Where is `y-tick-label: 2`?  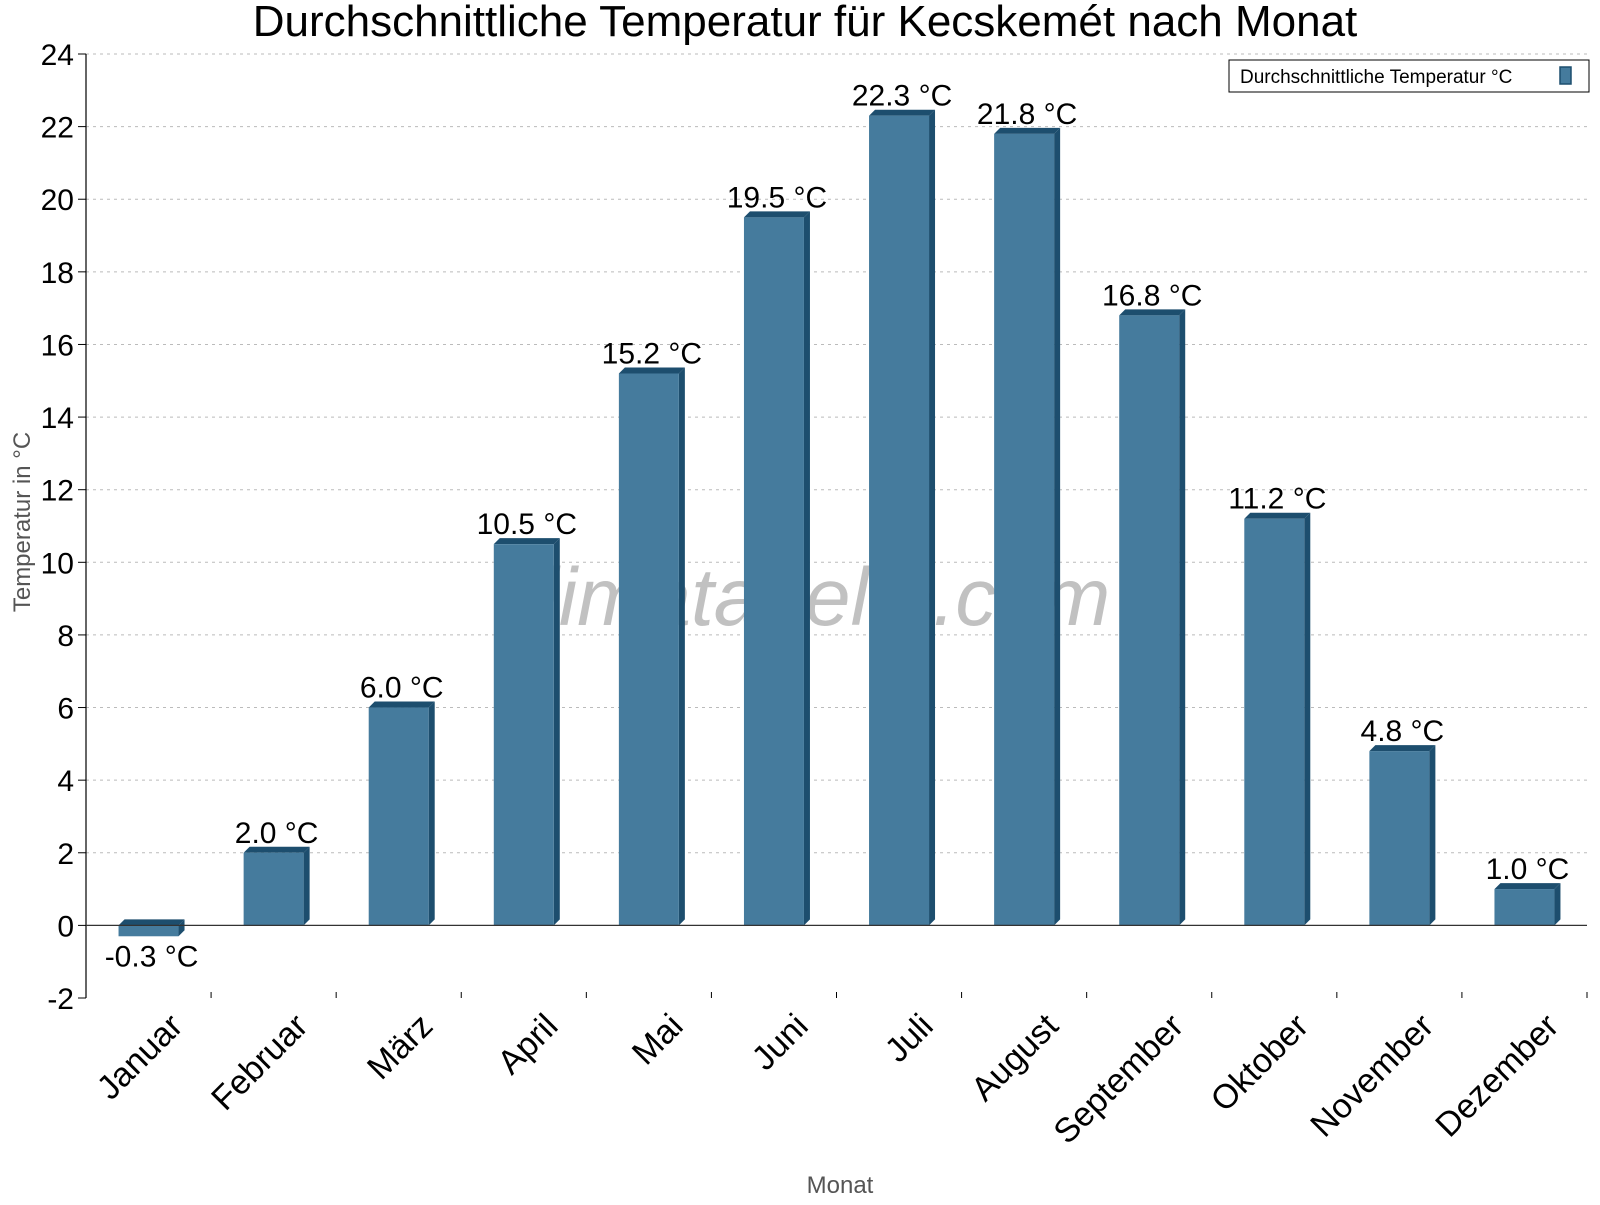 y-tick-label: 2 is located at coordinates (65, 854).